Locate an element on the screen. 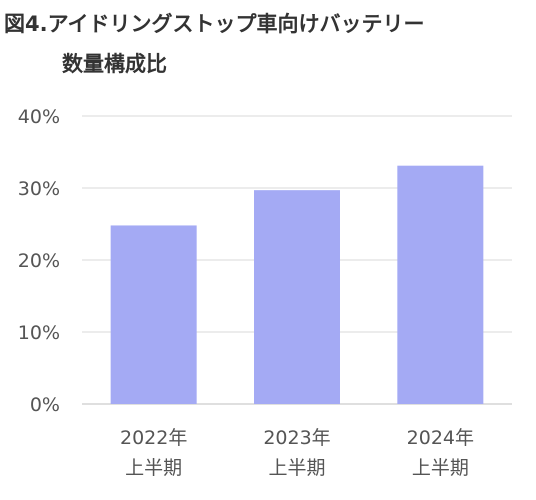 This screenshot has width=536, height=500. x-tick-label: 2022年 is located at coordinates (153, 438).